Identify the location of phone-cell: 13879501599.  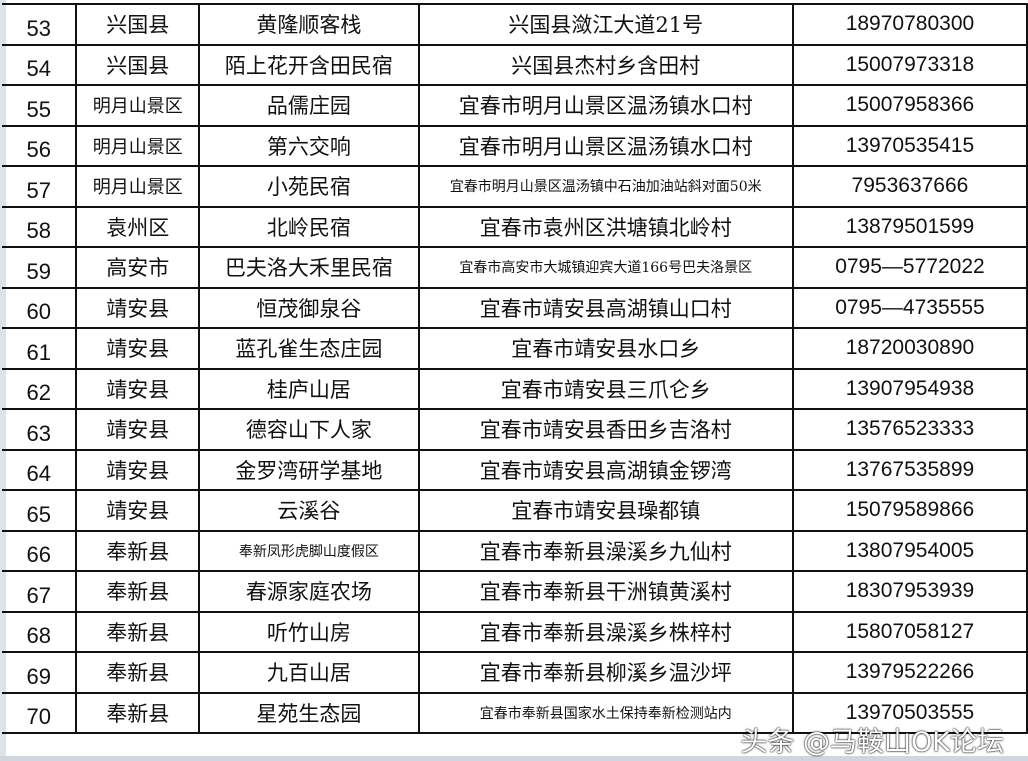
(909, 226).